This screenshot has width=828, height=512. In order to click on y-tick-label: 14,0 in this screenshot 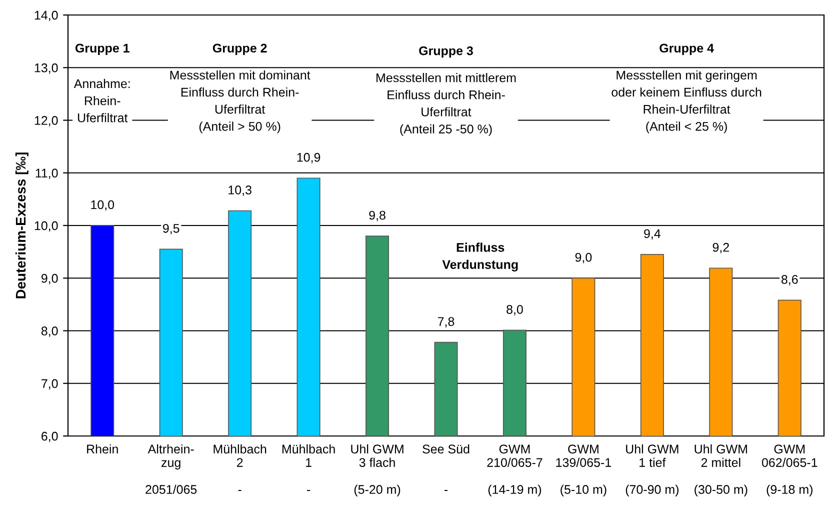, I will do `click(46, 16)`.